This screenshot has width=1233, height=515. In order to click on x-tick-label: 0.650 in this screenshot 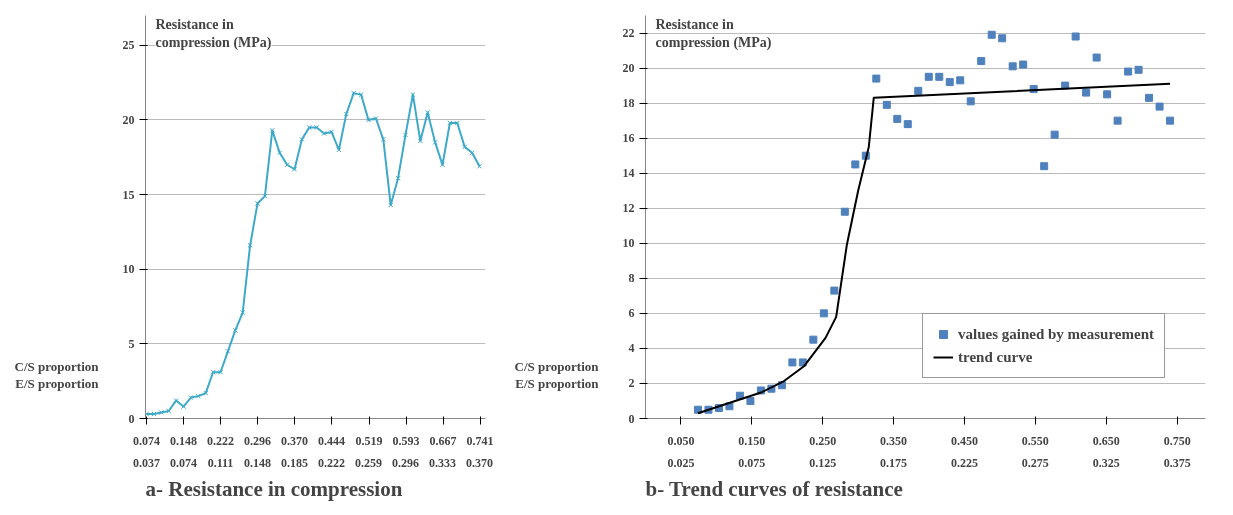, I will do `click(1106, 440)`.